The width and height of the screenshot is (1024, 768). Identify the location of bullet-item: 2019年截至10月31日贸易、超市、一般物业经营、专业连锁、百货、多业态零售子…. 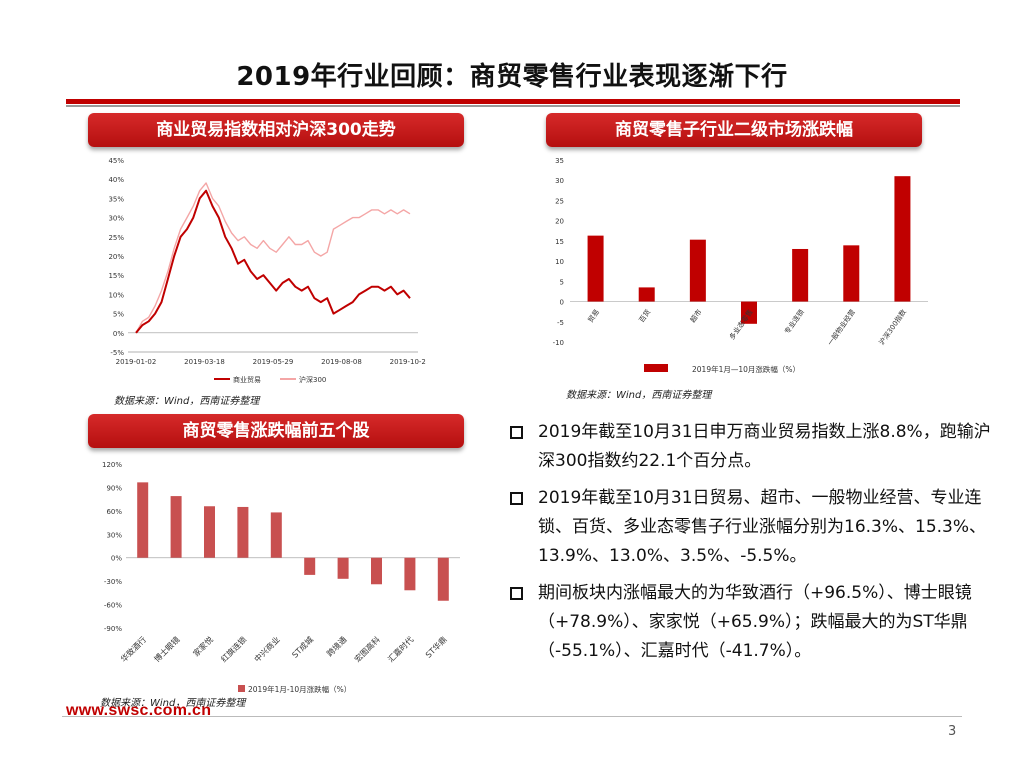
(755, 527).